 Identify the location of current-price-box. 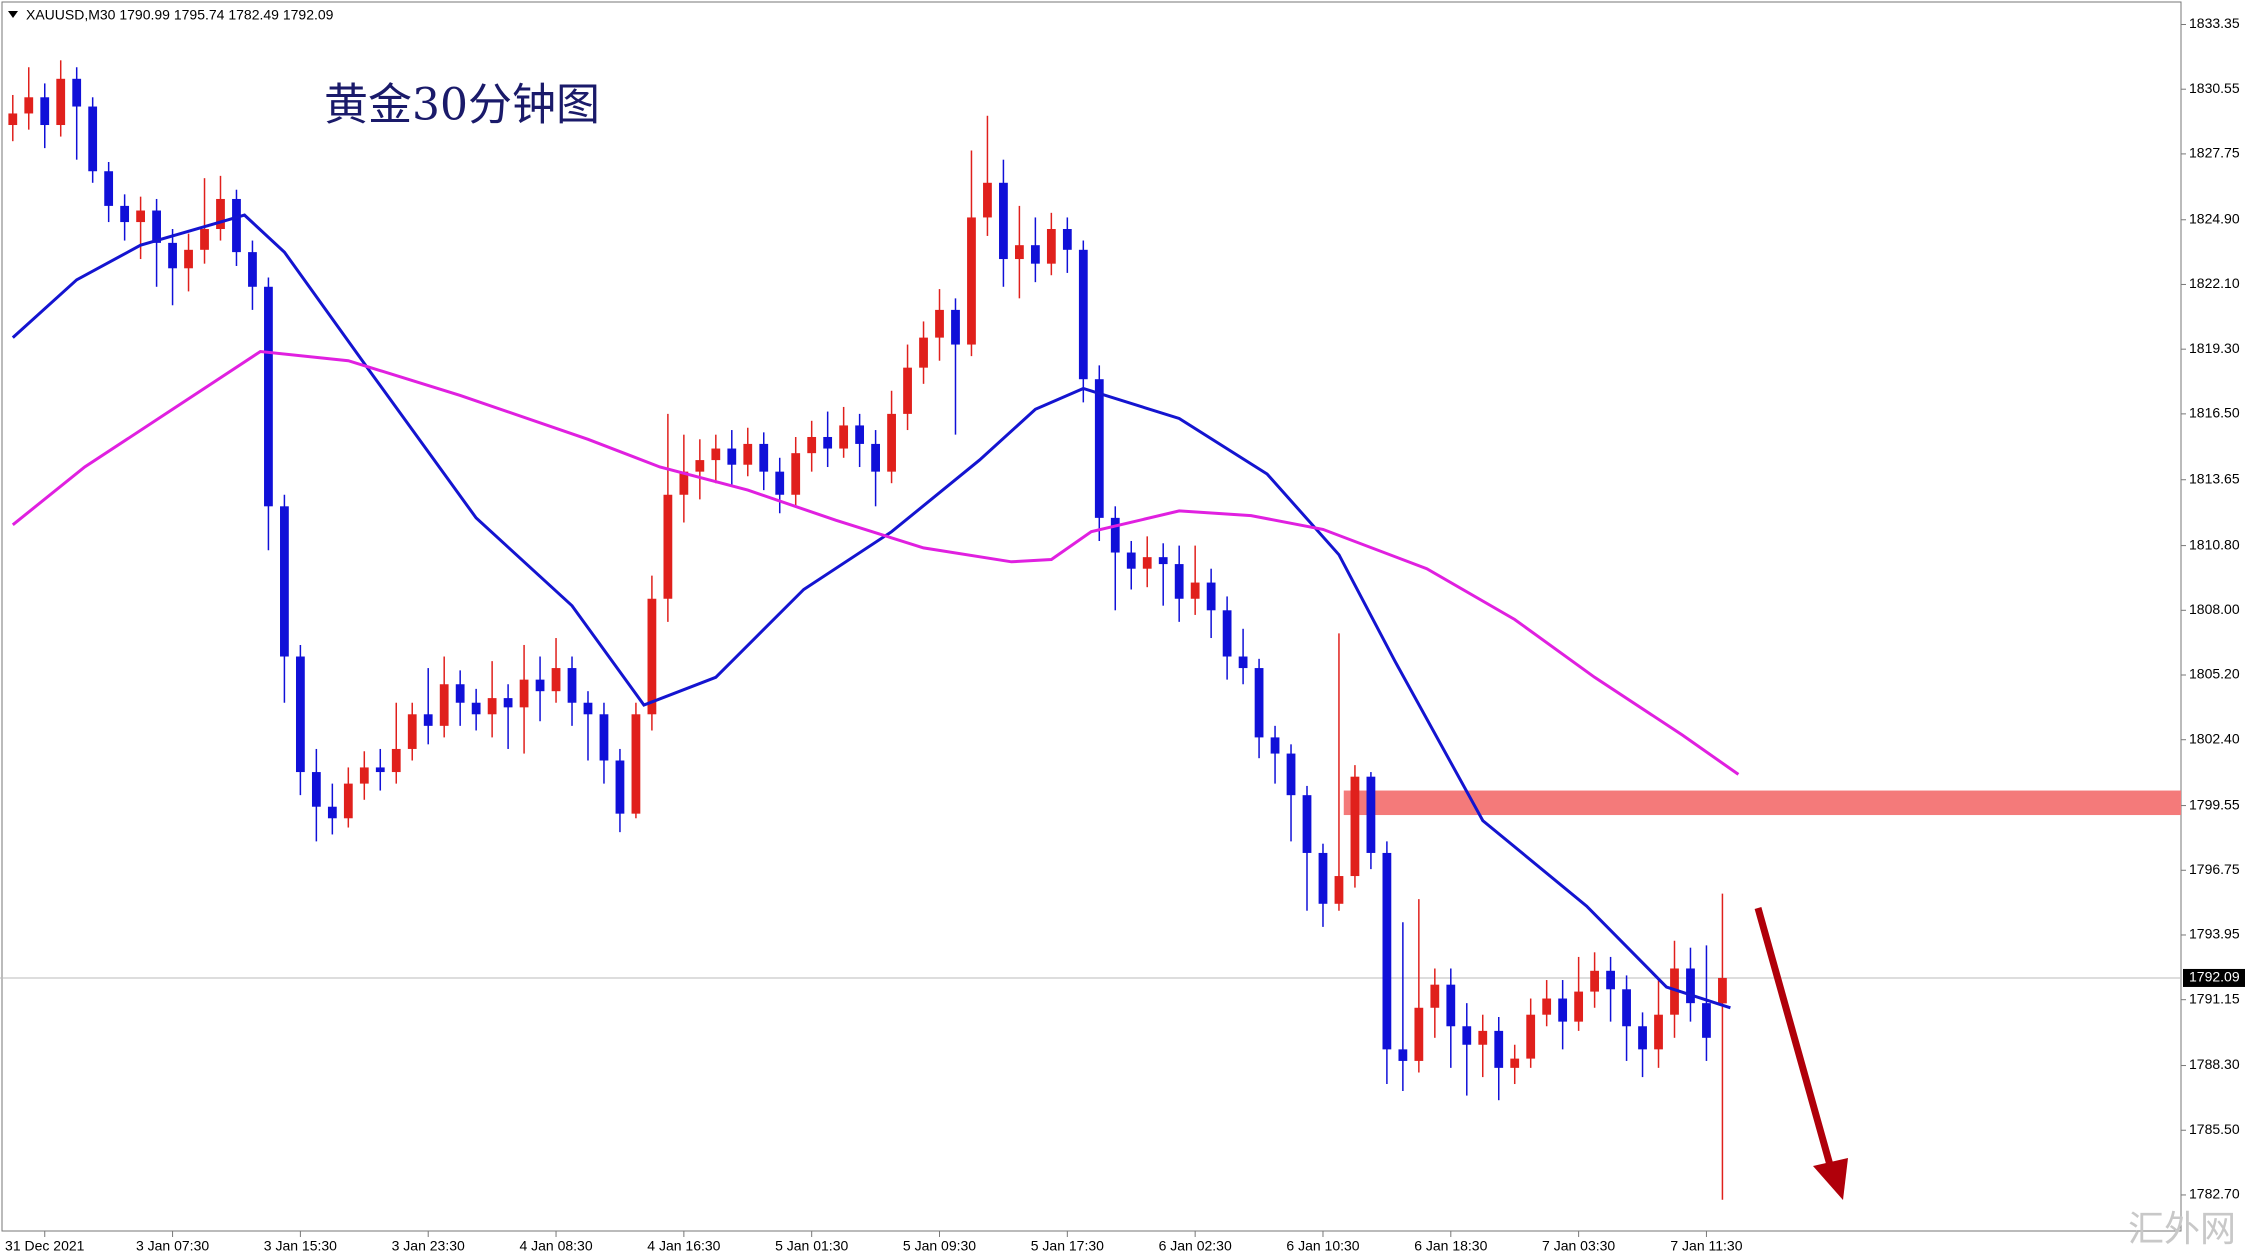
(2214, 977).